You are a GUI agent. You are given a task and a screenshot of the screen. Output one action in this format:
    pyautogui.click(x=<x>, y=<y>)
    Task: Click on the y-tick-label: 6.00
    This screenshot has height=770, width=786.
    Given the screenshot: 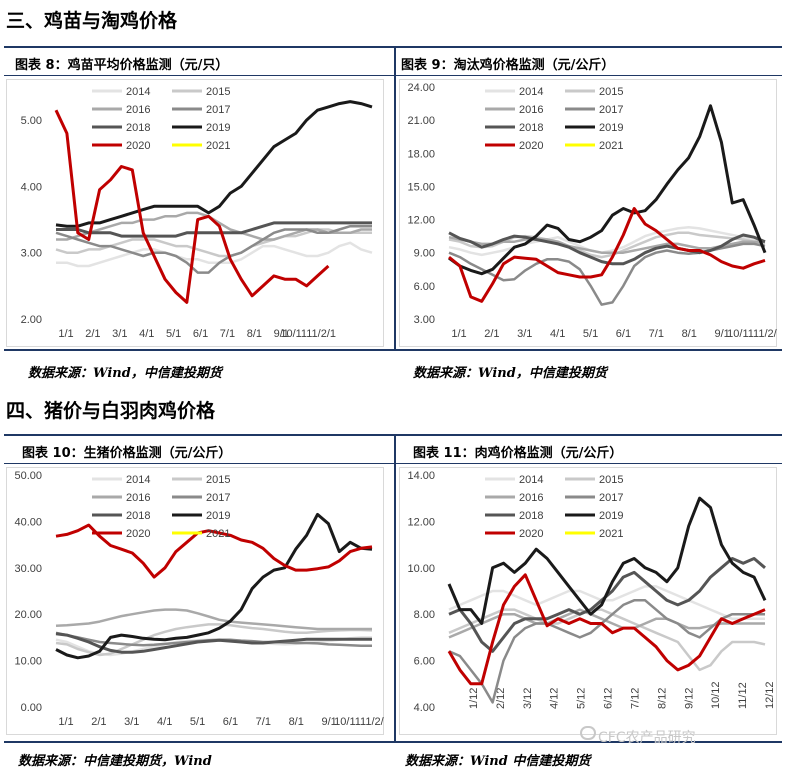 What is the action you would take?
    pyautogui.click(x=424, y=287)
    